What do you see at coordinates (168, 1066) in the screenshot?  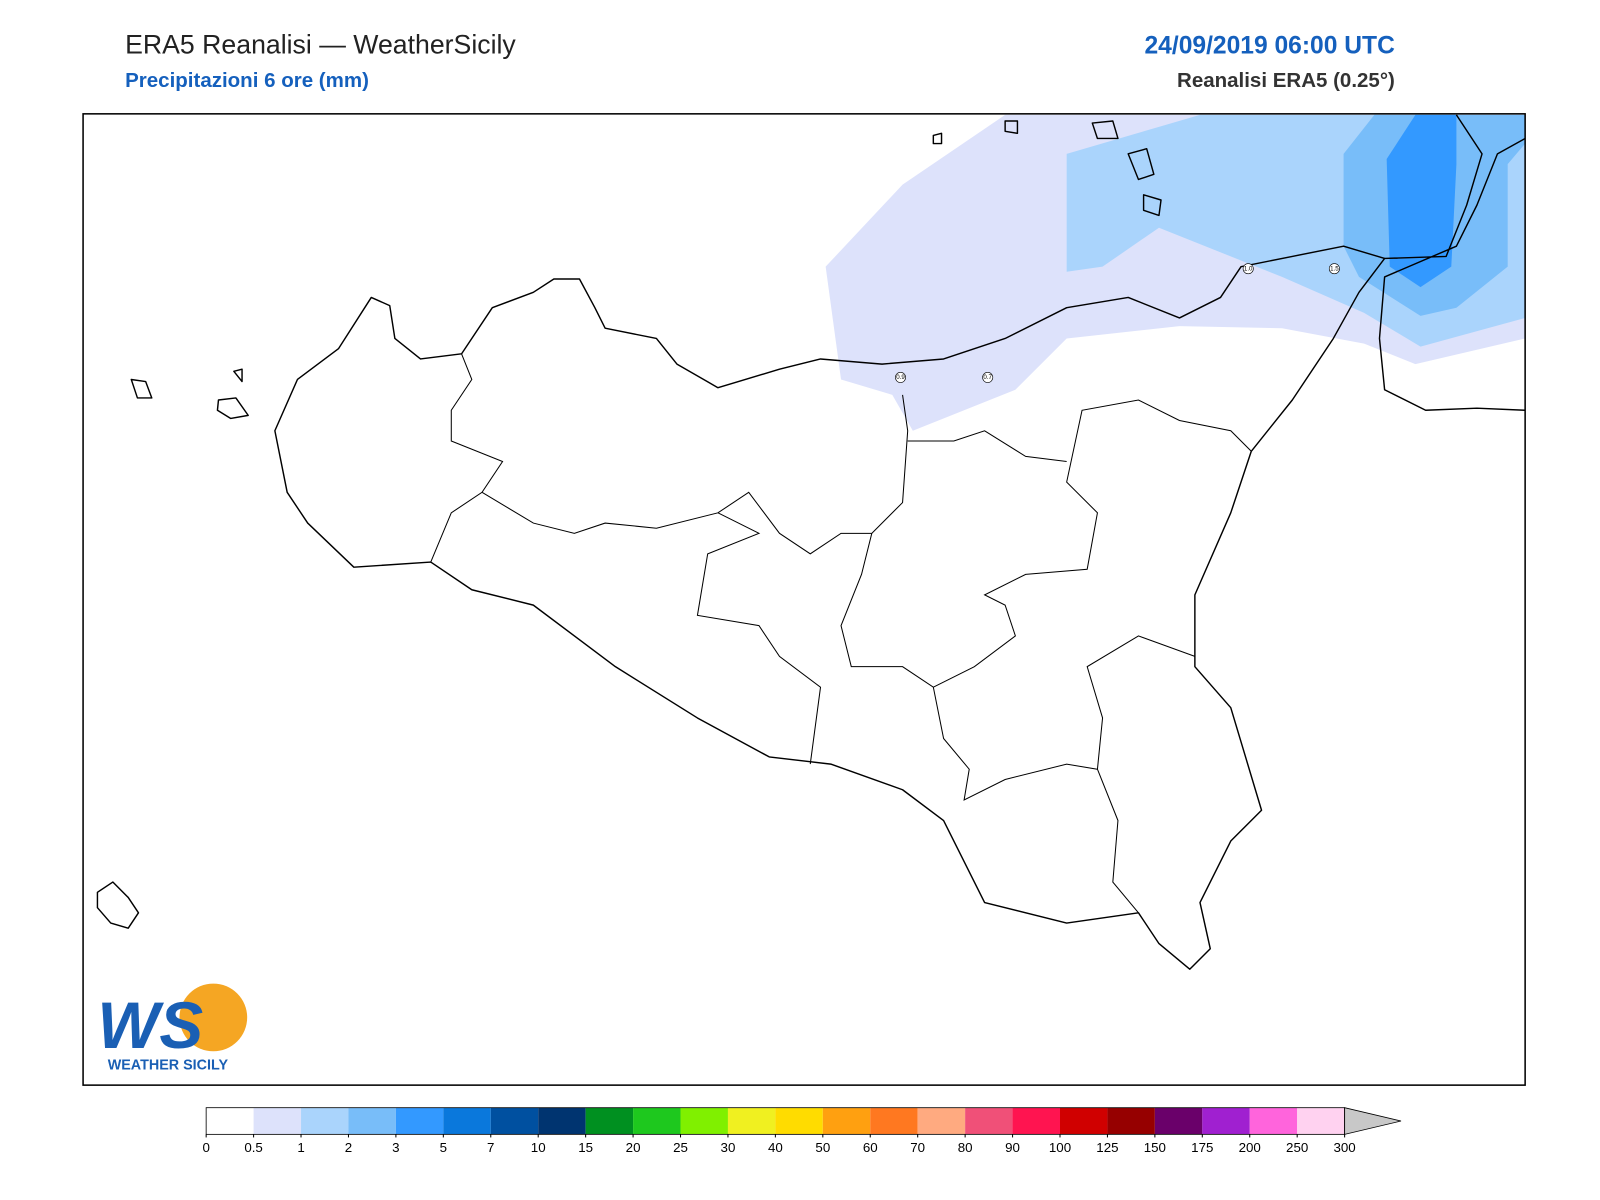 I see `logo-text: WEATHER SICILY` at bounding box center [168, 1066].